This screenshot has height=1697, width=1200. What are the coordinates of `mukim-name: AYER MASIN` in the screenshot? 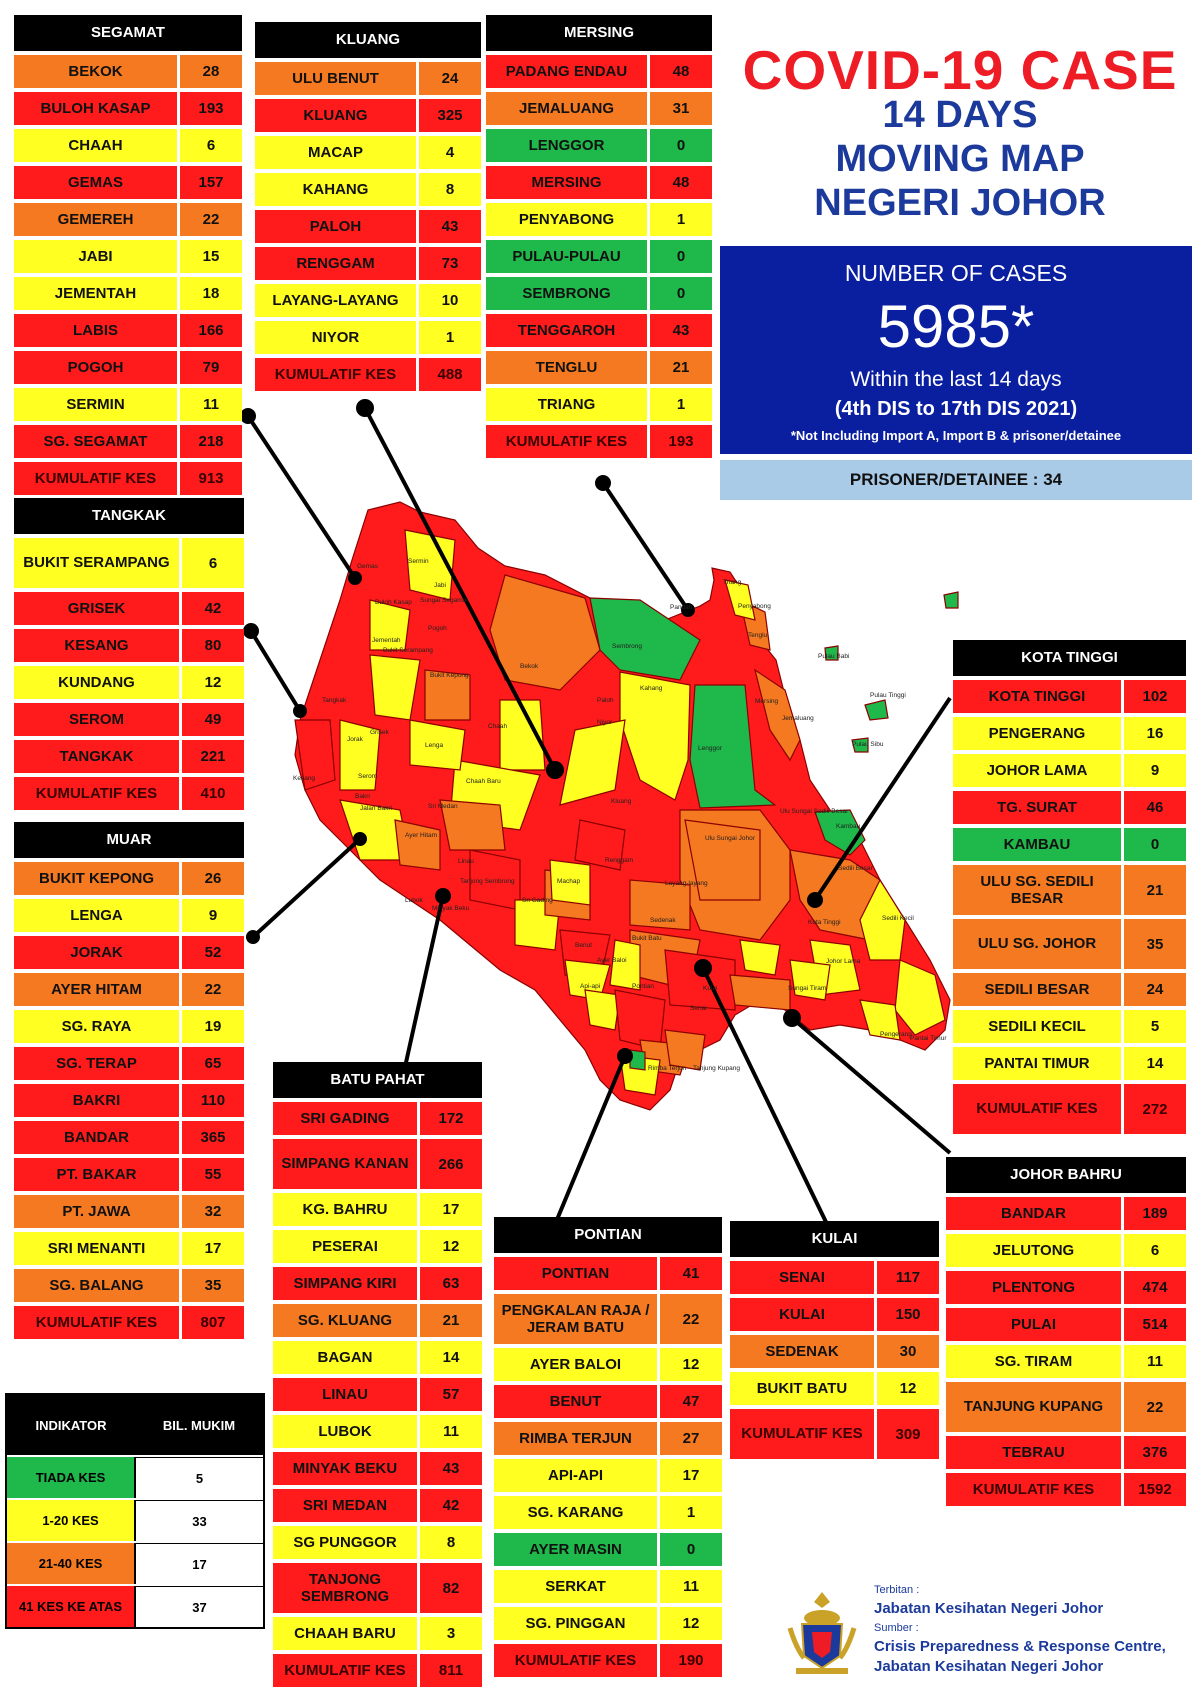 It's located at (575, 1549).